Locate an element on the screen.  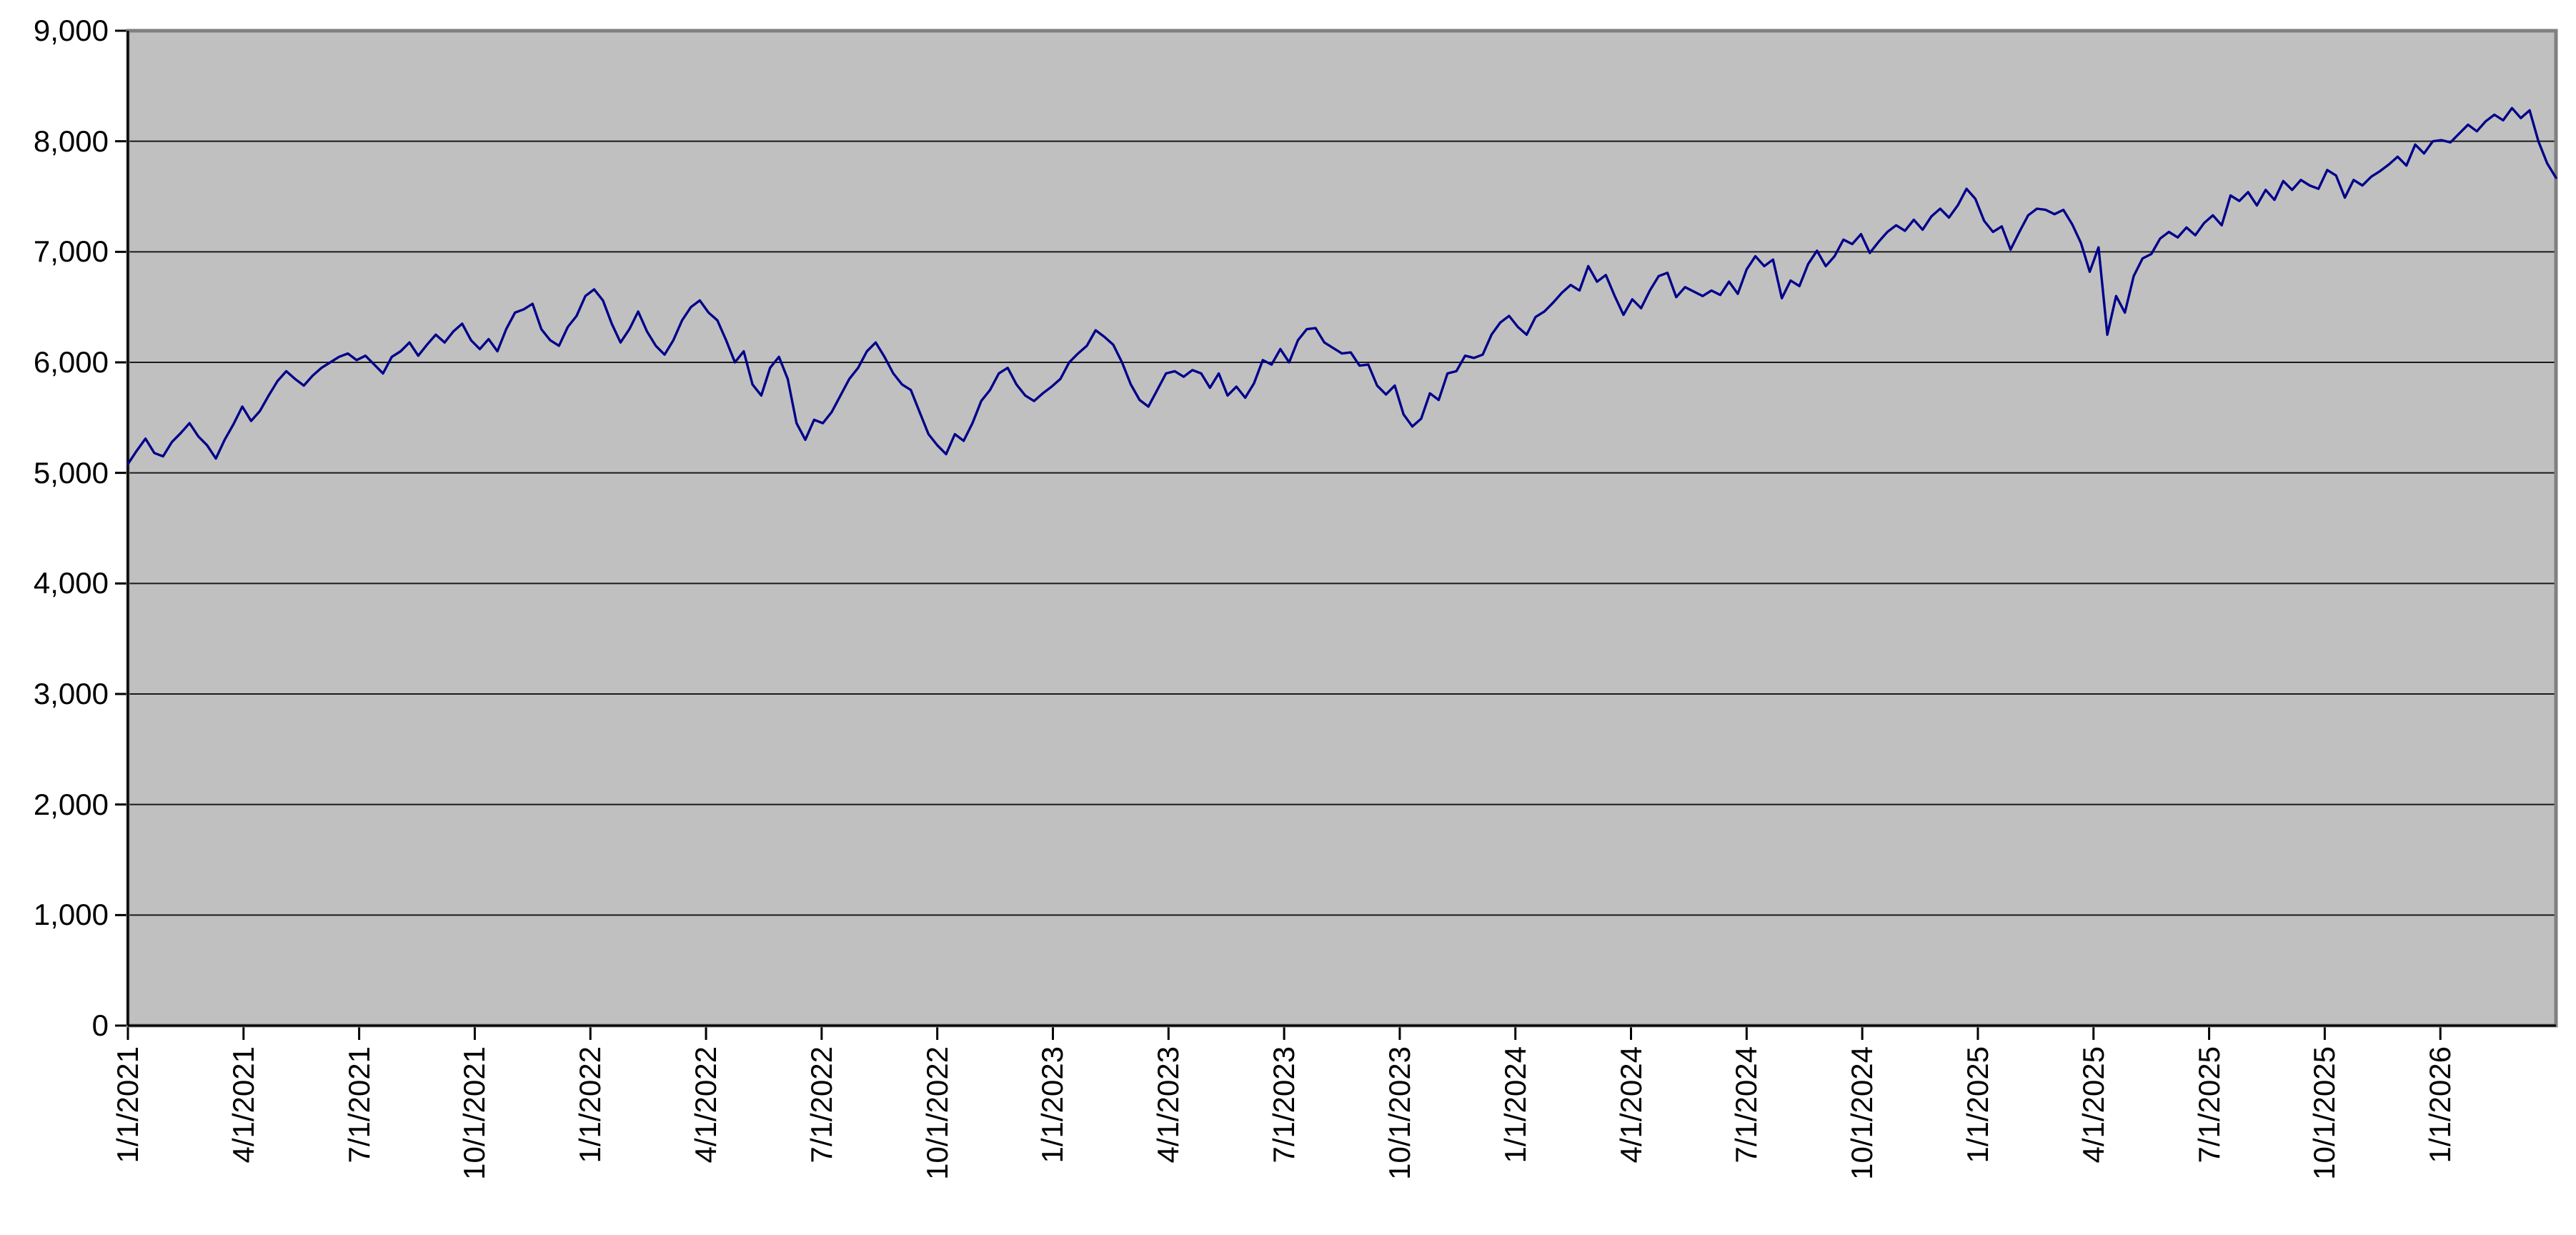
x-axis-label: 4/1/2021 is located at coordinates (243, 1105).